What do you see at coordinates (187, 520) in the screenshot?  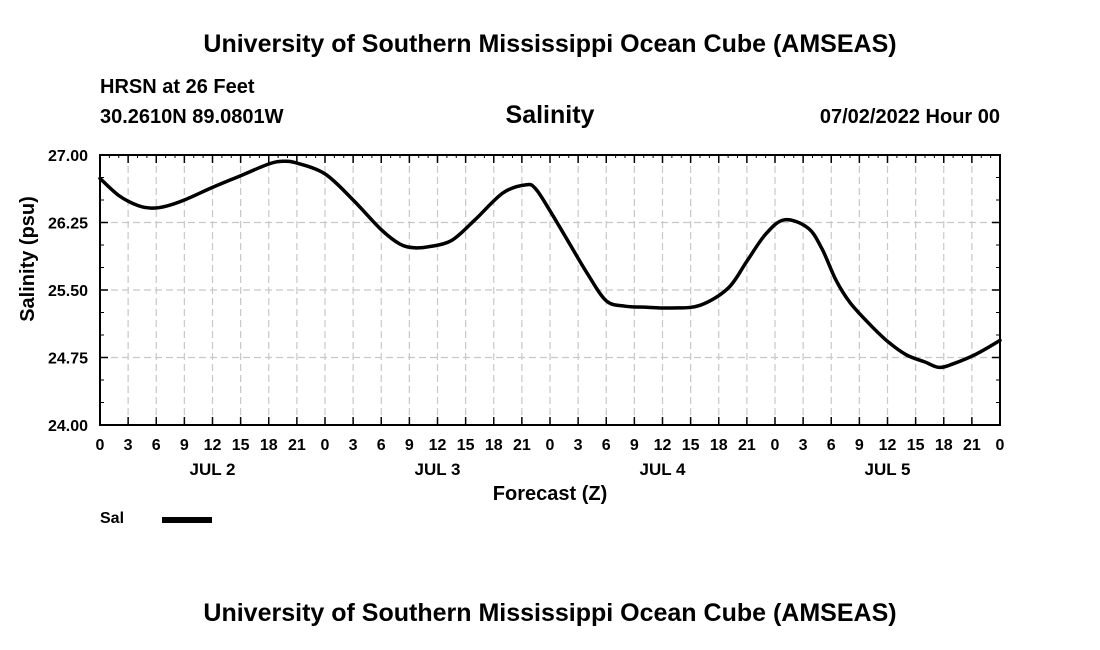 I see `legend-swatch` at bounding box center [187, 520].